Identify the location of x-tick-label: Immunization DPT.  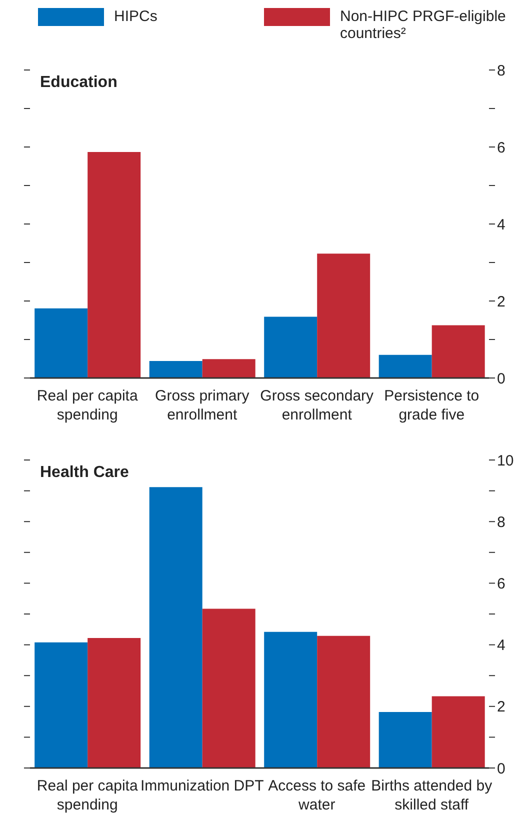
(202, 786).